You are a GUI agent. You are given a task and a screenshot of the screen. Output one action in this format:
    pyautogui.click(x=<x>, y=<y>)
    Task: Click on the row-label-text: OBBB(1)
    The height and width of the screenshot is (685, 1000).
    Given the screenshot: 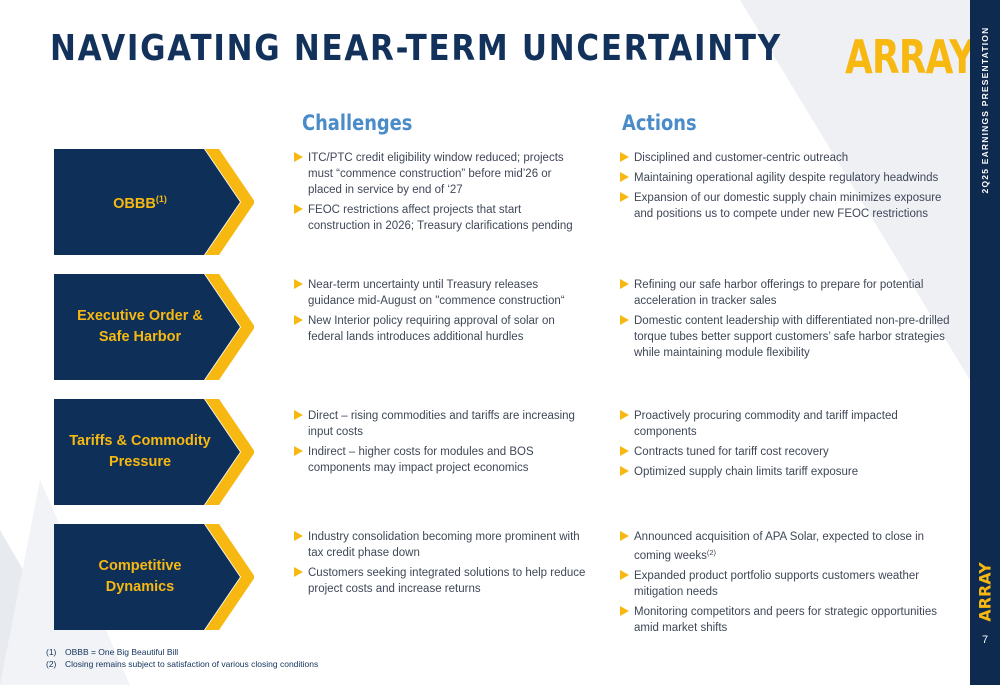 What is the action you would take?
    pyautogui.click(x=140, y=202)
    